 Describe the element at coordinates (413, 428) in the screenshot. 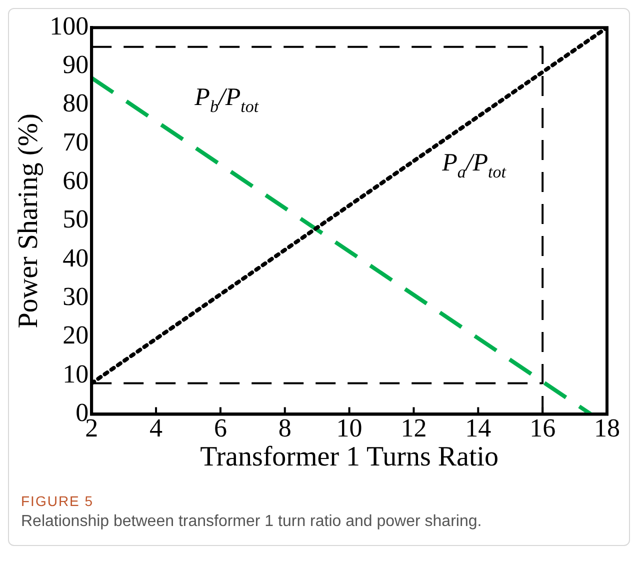

I see `x-tick-label: 12` at that location.